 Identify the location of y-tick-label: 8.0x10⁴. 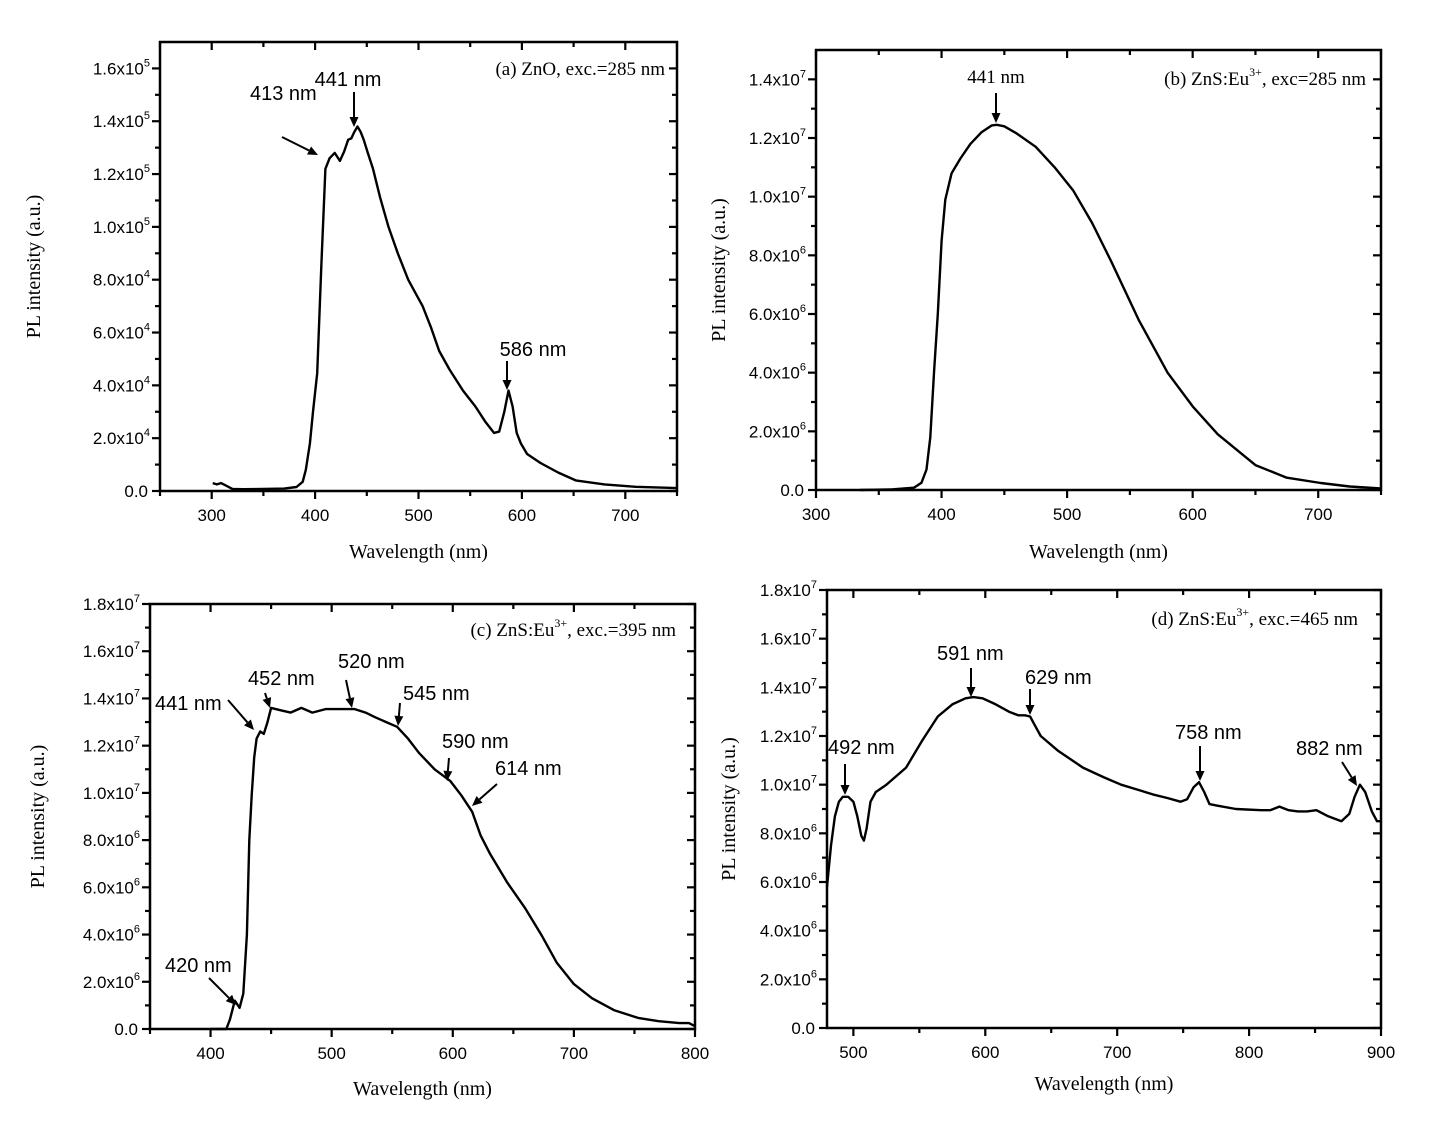
(121, 279).